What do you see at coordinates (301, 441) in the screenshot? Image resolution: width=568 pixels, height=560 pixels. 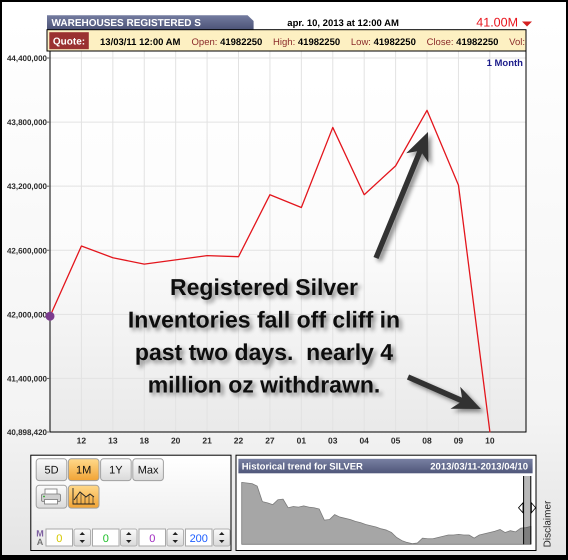 I see `x-tick-label: 01` at bounding box center [301, 441].